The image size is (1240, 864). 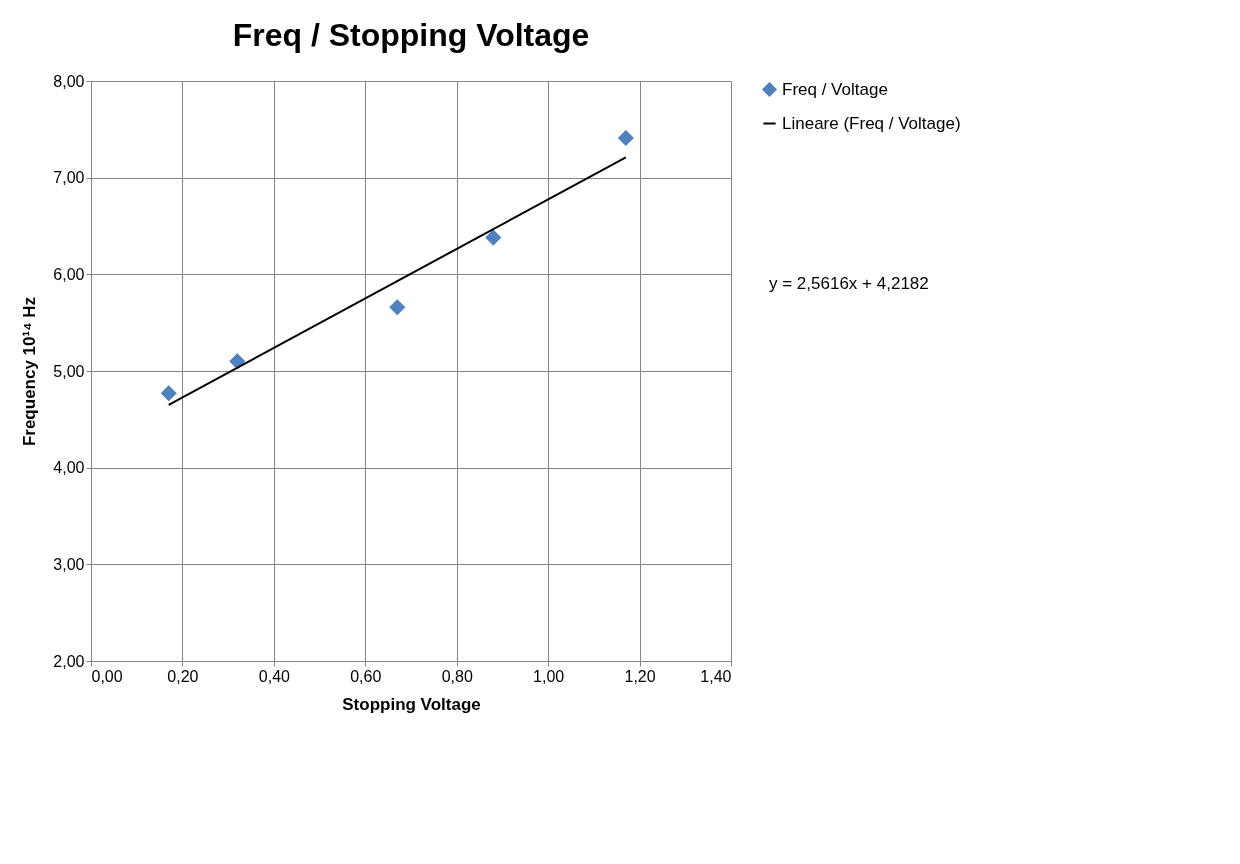 What do you see at coordinates (411, 704) in the screenshot?
I see `x-axis-title: Stopping Voltage` at bounding box center [411, 704].